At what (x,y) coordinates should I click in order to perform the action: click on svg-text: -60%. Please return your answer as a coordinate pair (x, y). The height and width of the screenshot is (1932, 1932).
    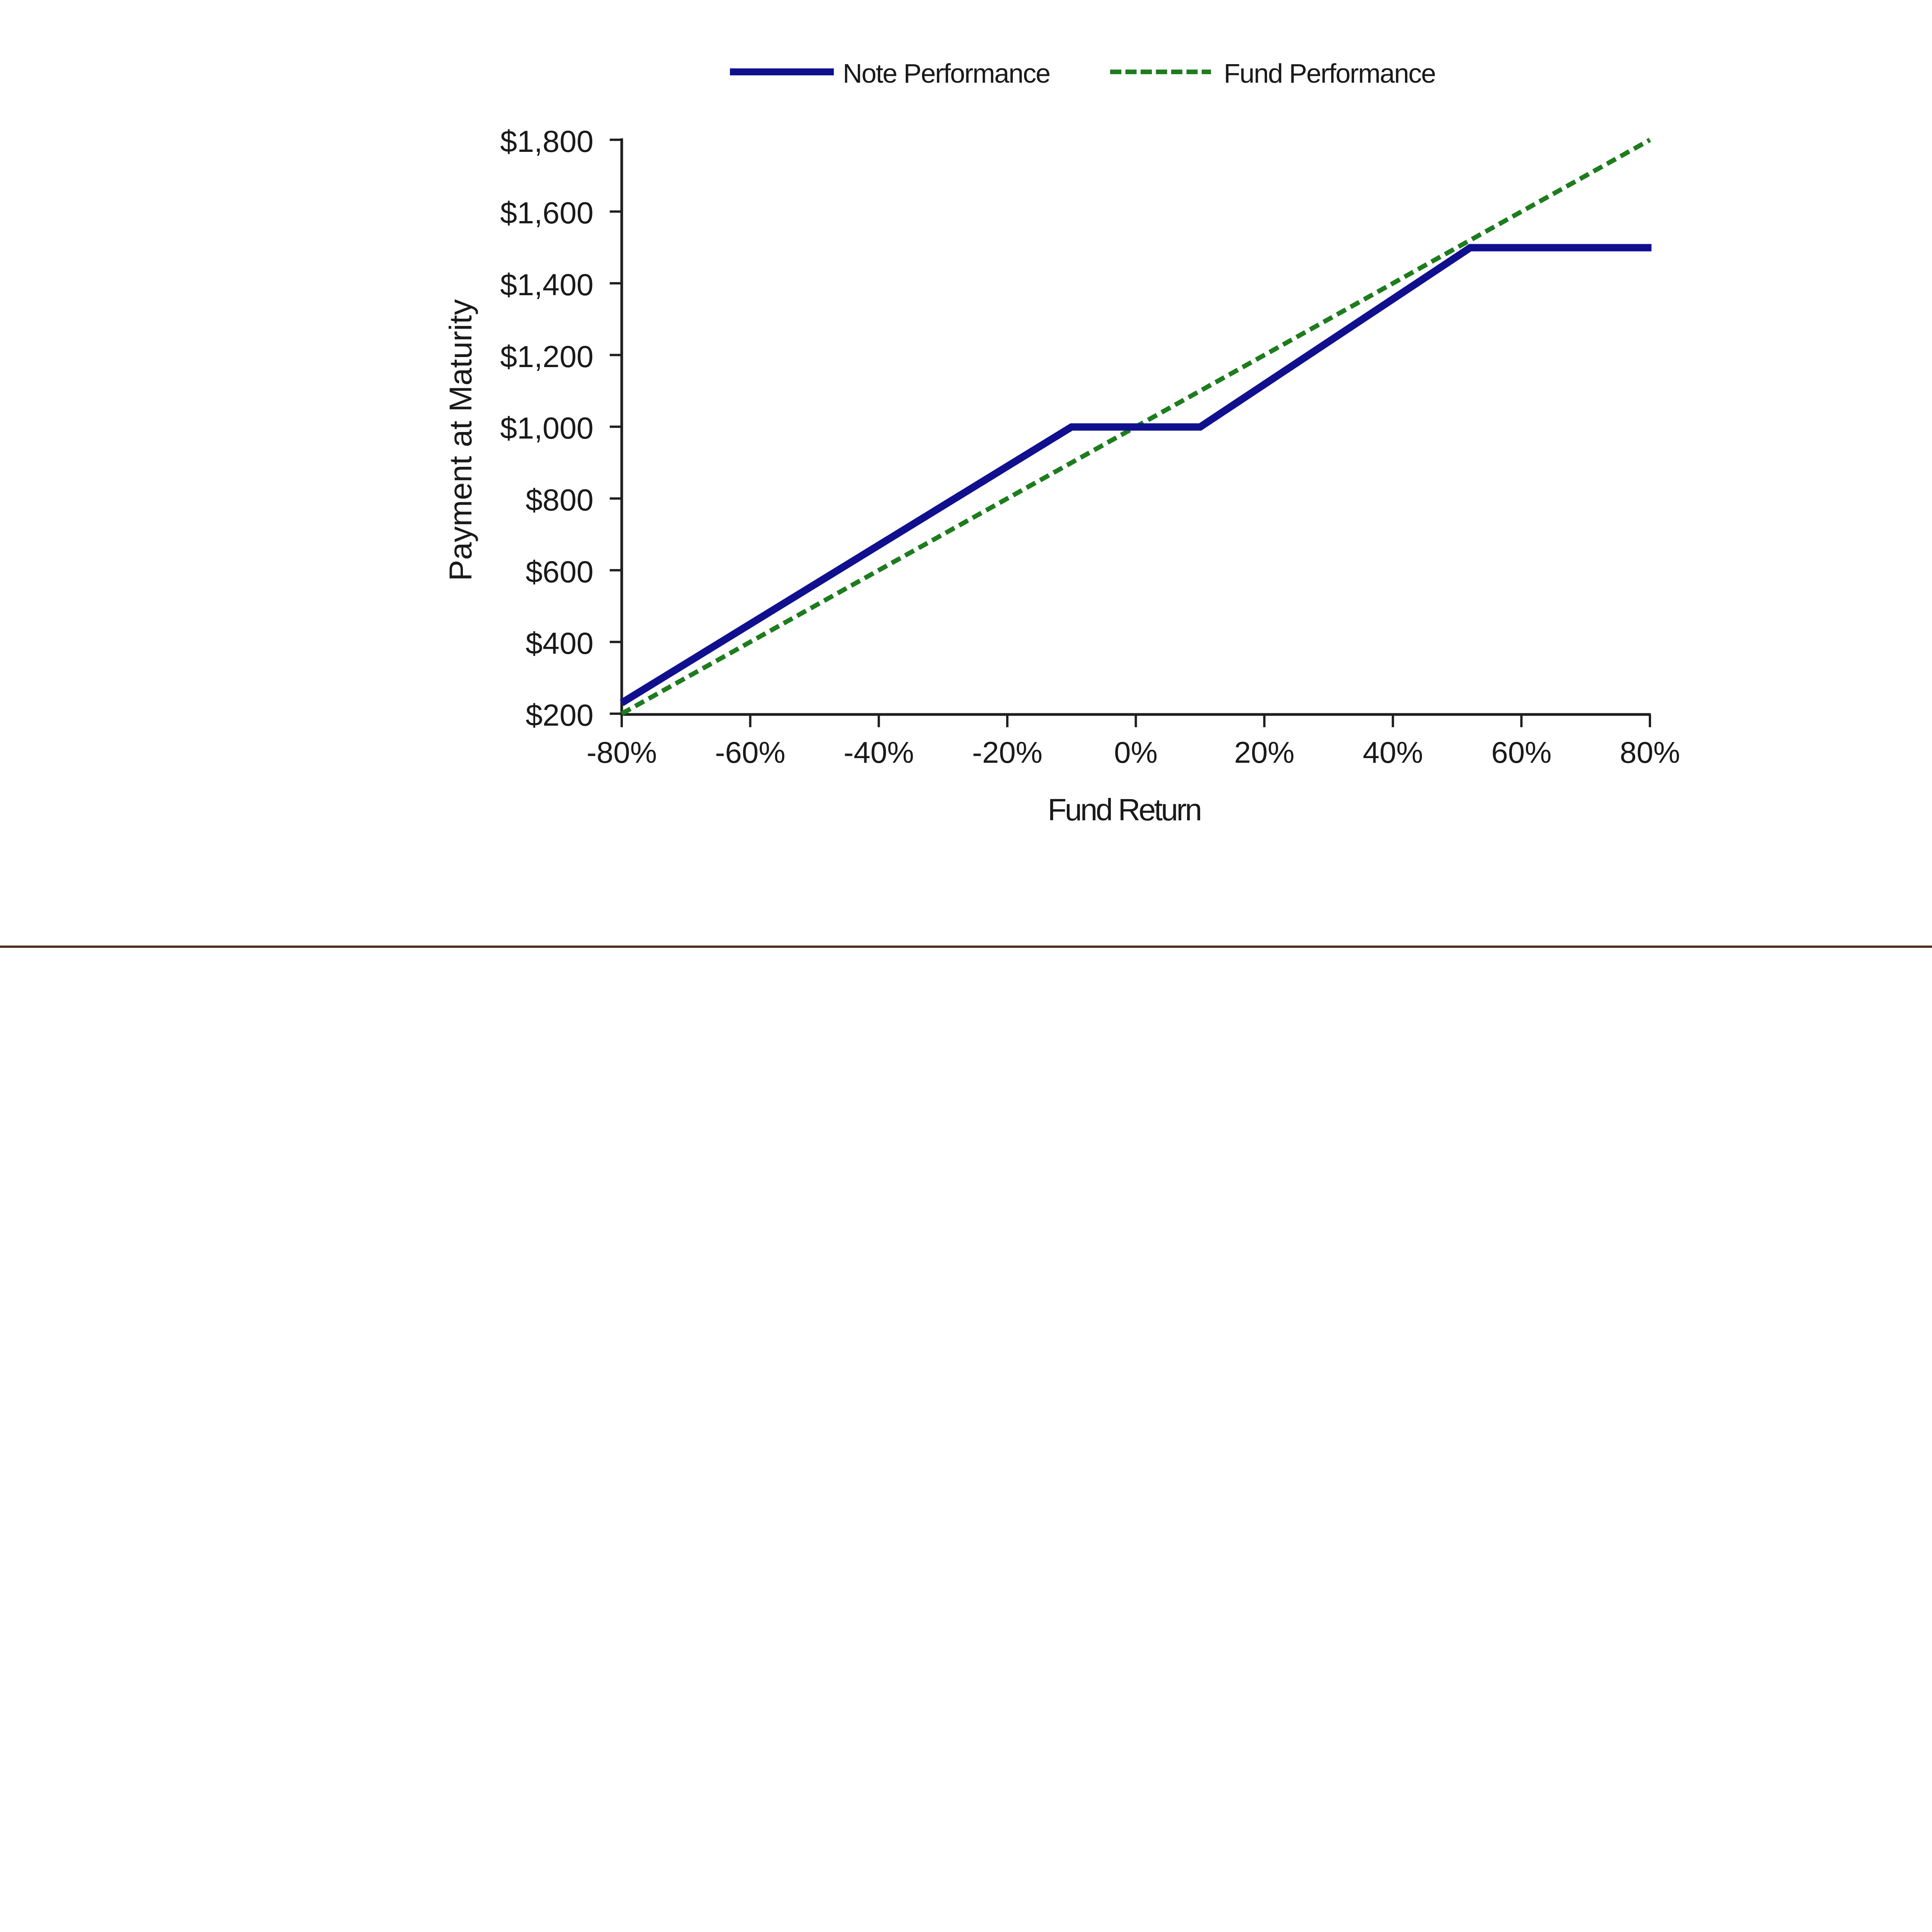
    Looking at the image, I should click on (751, 752).